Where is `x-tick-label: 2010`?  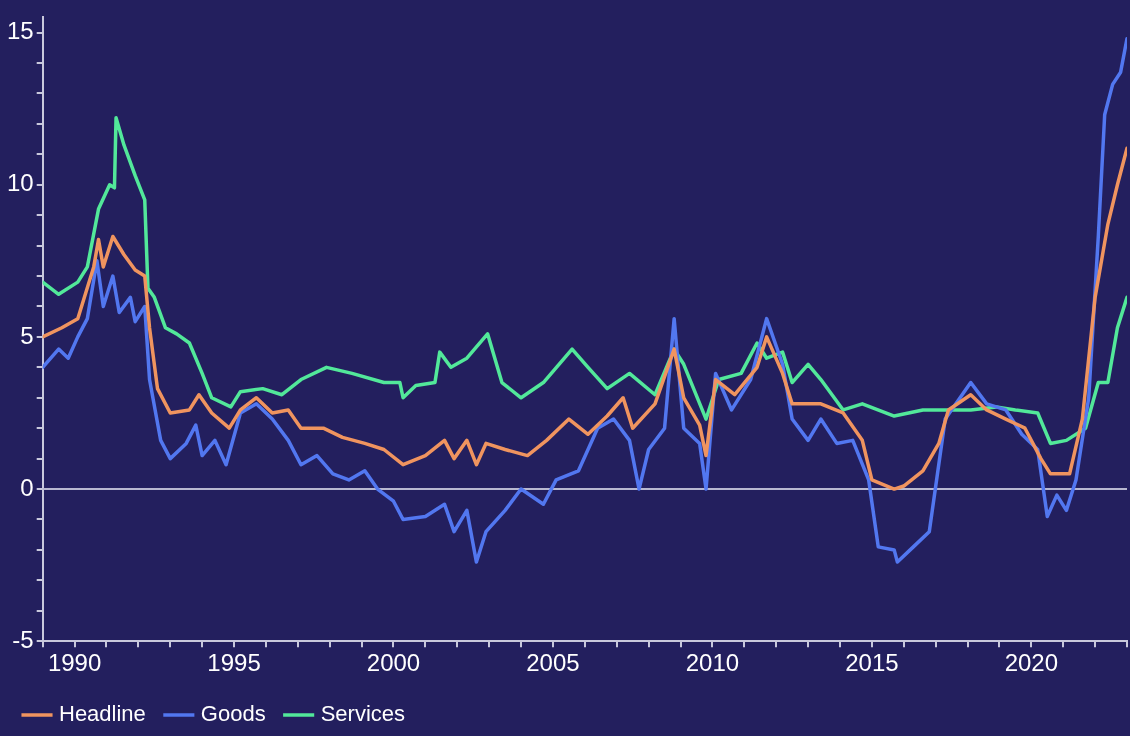
x-tick-label: 2010 is located at coordinates (712, 663).